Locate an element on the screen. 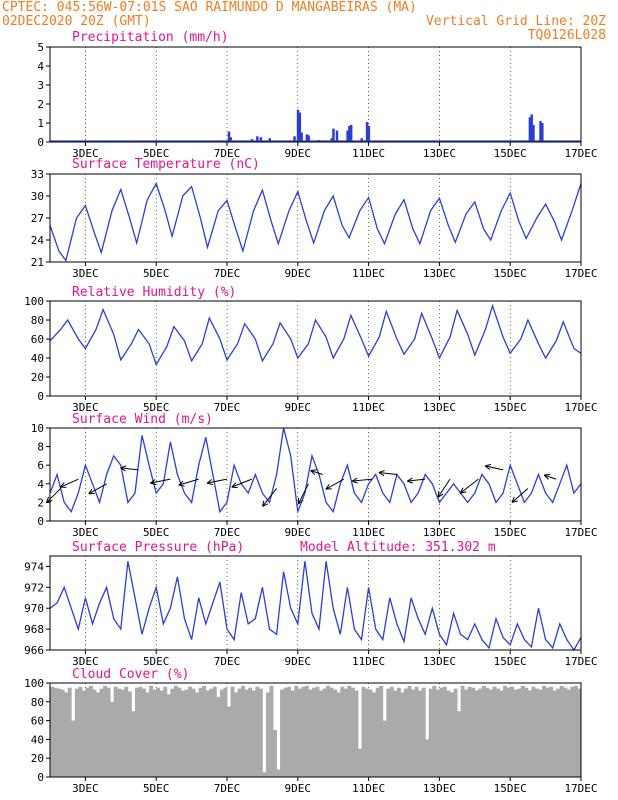  temp-series-line is located at coordinates (315, 221).